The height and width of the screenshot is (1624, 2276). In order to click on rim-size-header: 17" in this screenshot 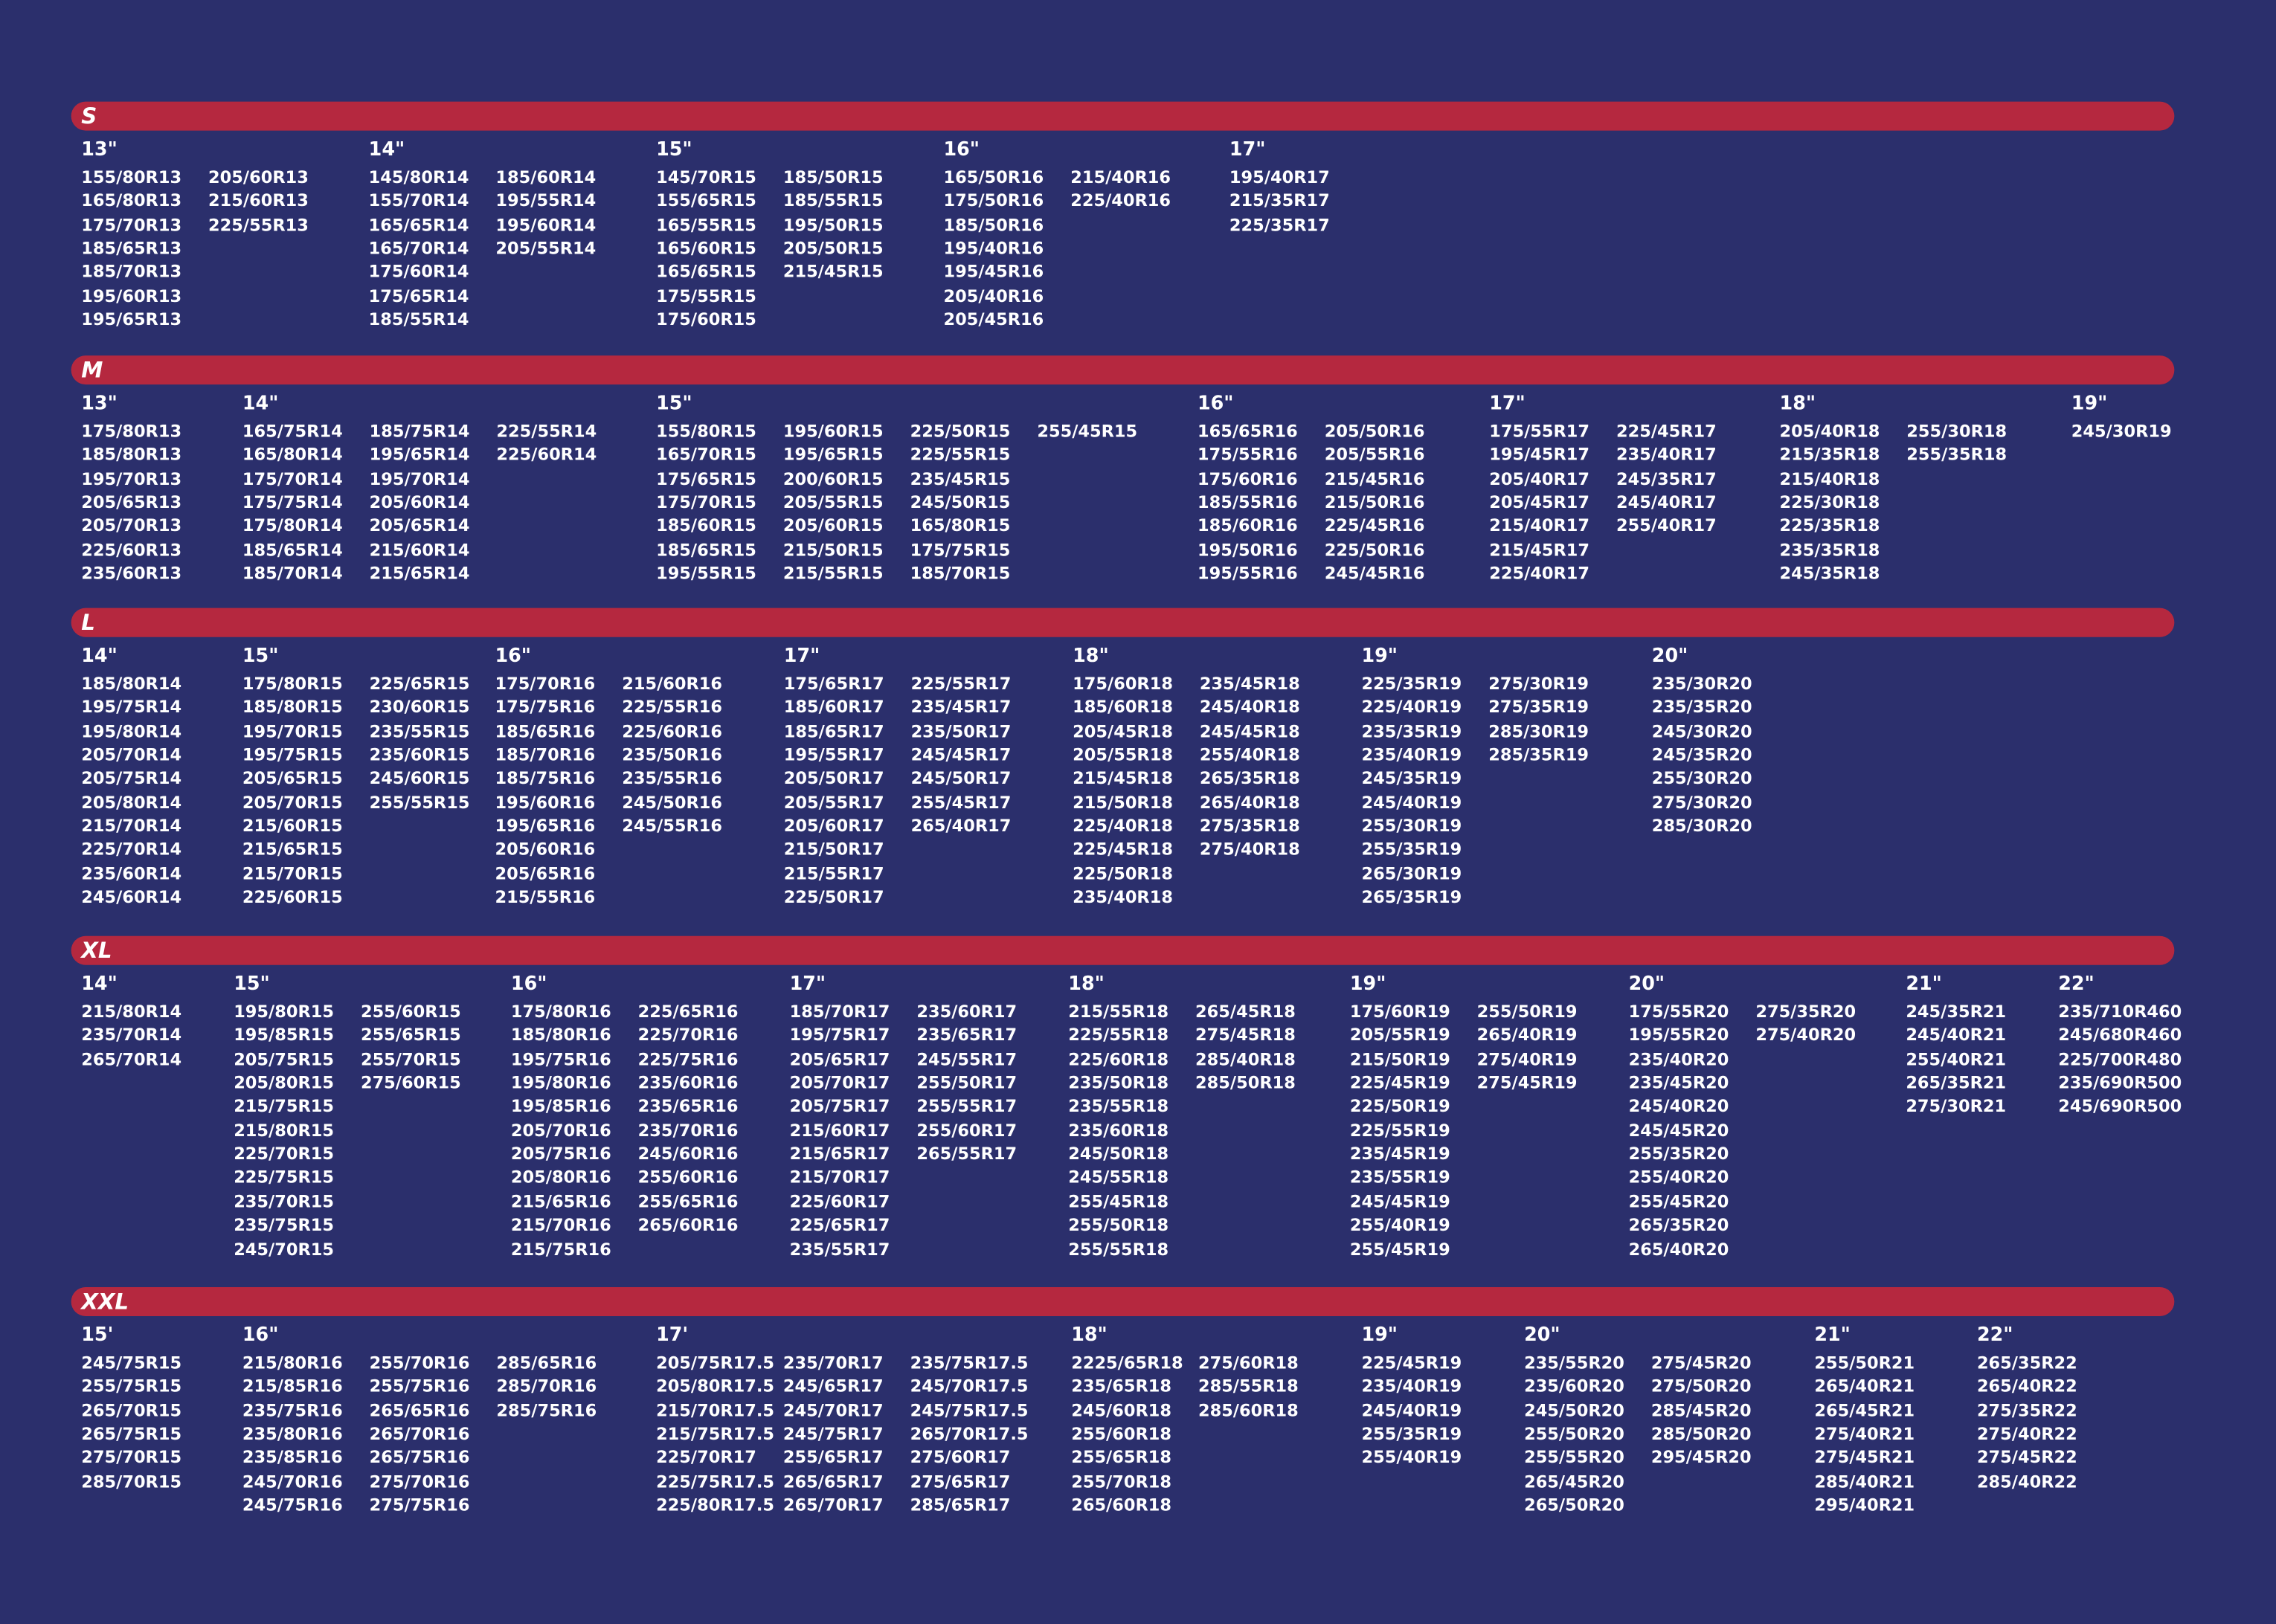, I will do `click(1507, 404)`.